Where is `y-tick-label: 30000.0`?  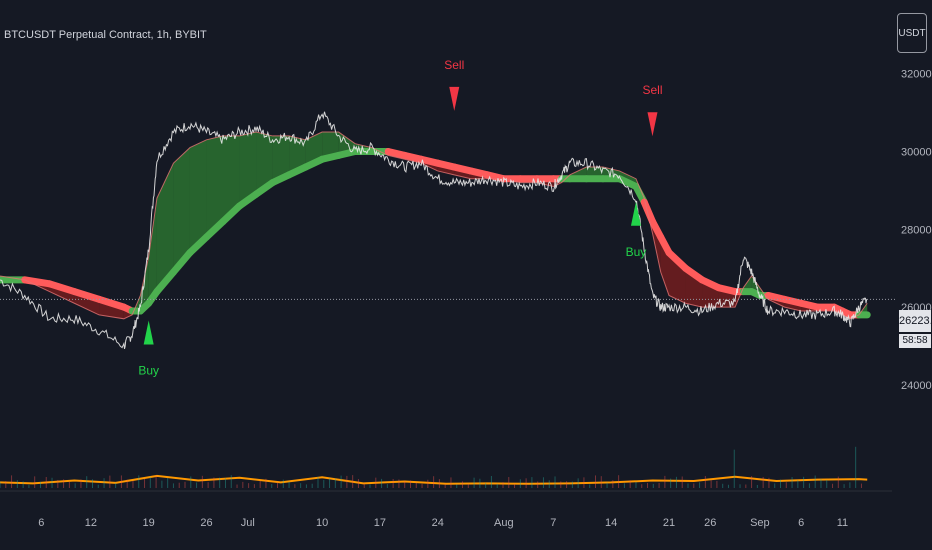
y-tick-label: 30000.0 is located at coordinates (916, 152).